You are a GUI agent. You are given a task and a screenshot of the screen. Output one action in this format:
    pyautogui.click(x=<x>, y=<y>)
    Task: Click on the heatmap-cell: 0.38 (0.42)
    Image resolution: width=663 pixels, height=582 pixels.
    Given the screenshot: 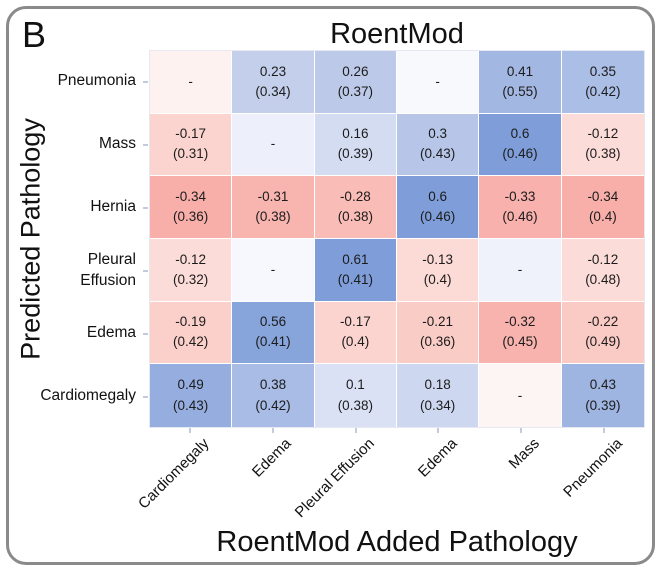 What is the action you would take?
    pyautogui.click(x=273, y=395)
    